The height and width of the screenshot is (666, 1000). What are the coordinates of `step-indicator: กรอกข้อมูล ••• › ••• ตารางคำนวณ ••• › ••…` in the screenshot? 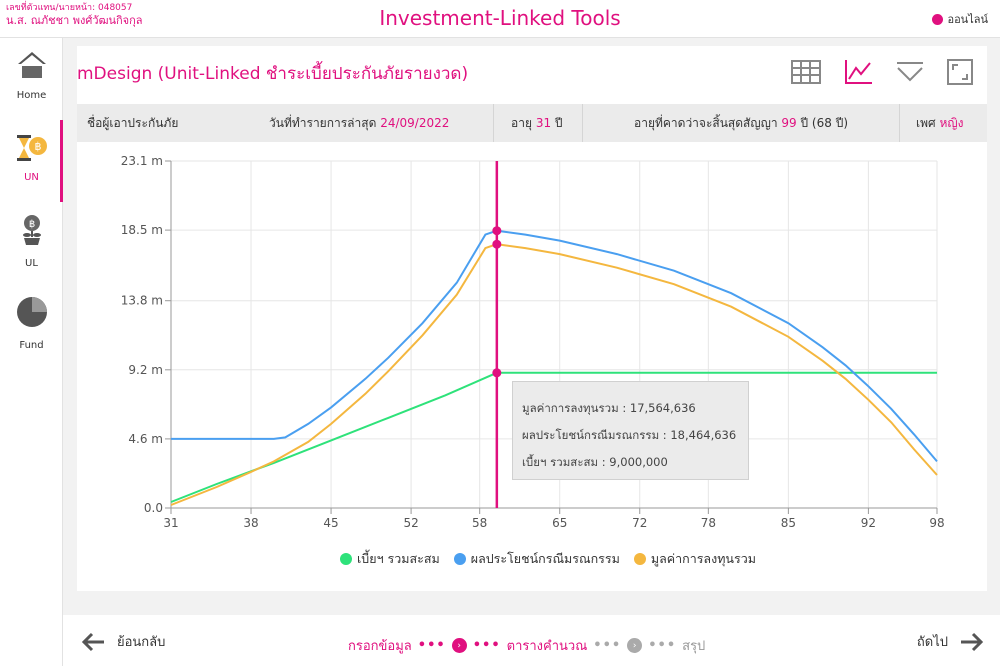 It's located at (526, 645).